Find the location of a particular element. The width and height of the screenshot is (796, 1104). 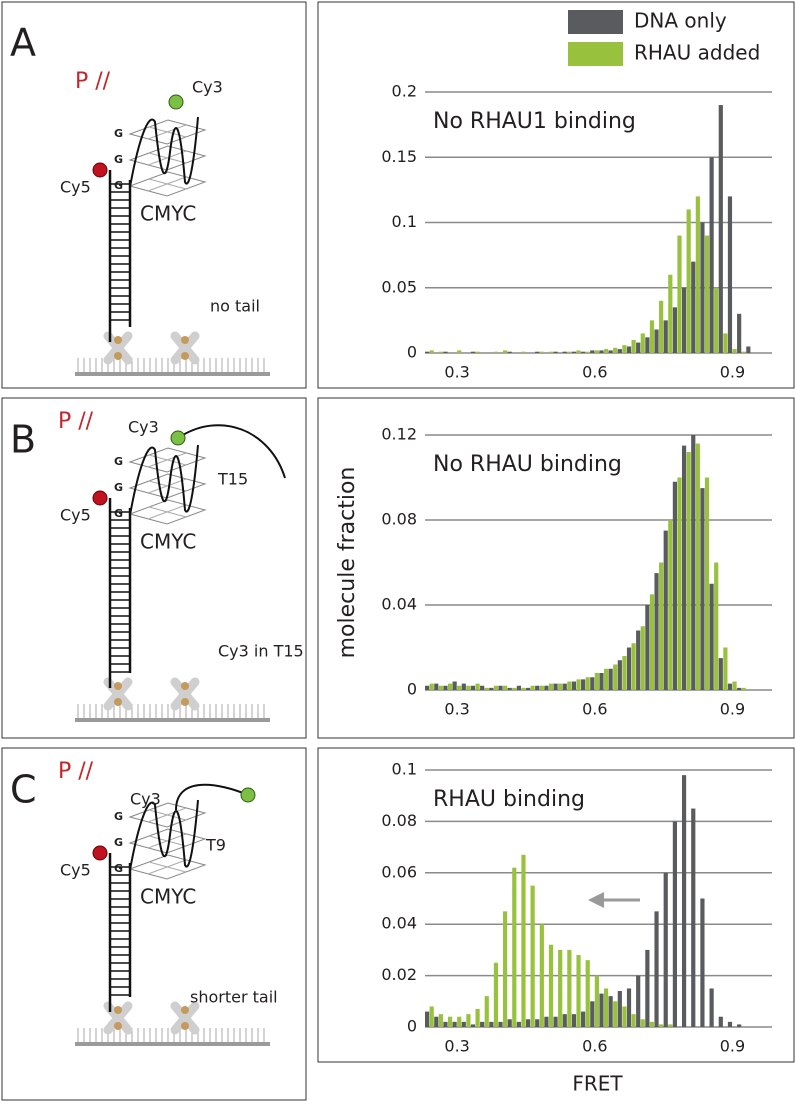

y-tick-label: 0.04 is located at coordinates (399, 923).